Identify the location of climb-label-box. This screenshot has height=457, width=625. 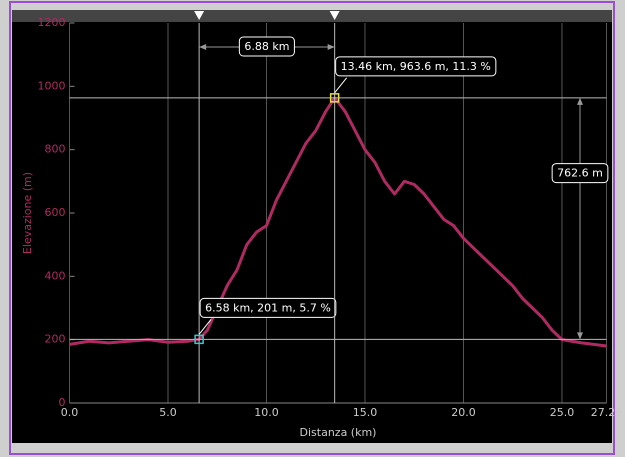
(580, 173).